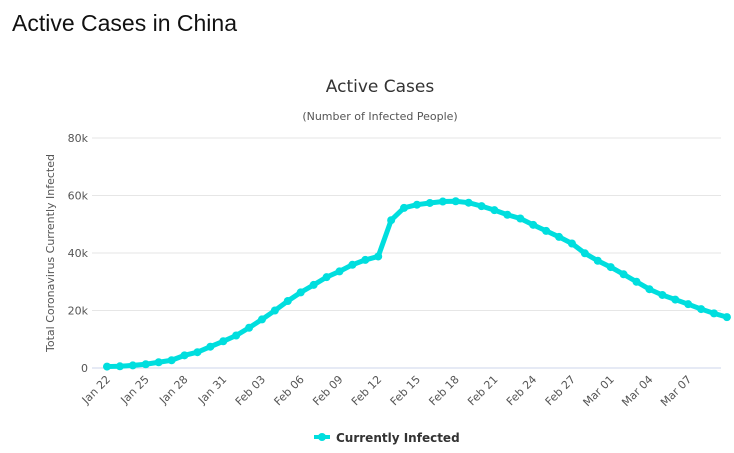 This screenshot has height=453, width=734. I want to click on x-tick-label: Jan 31, so click(212, 390).